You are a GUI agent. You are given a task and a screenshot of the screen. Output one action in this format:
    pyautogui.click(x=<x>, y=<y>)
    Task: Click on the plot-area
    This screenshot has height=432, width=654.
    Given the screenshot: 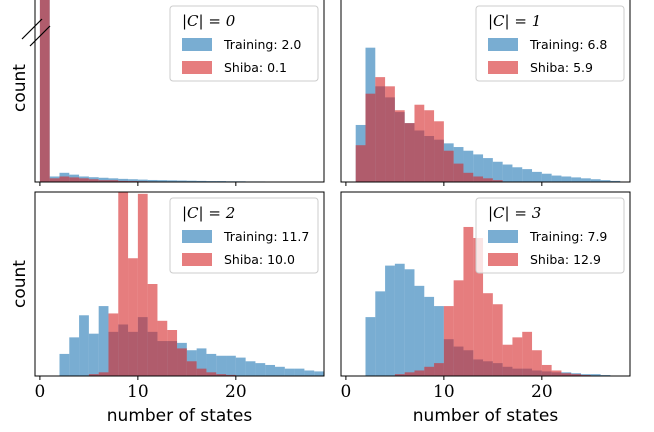 What is the action you would take?
    pyautogui.click(x=488, y=114)
    